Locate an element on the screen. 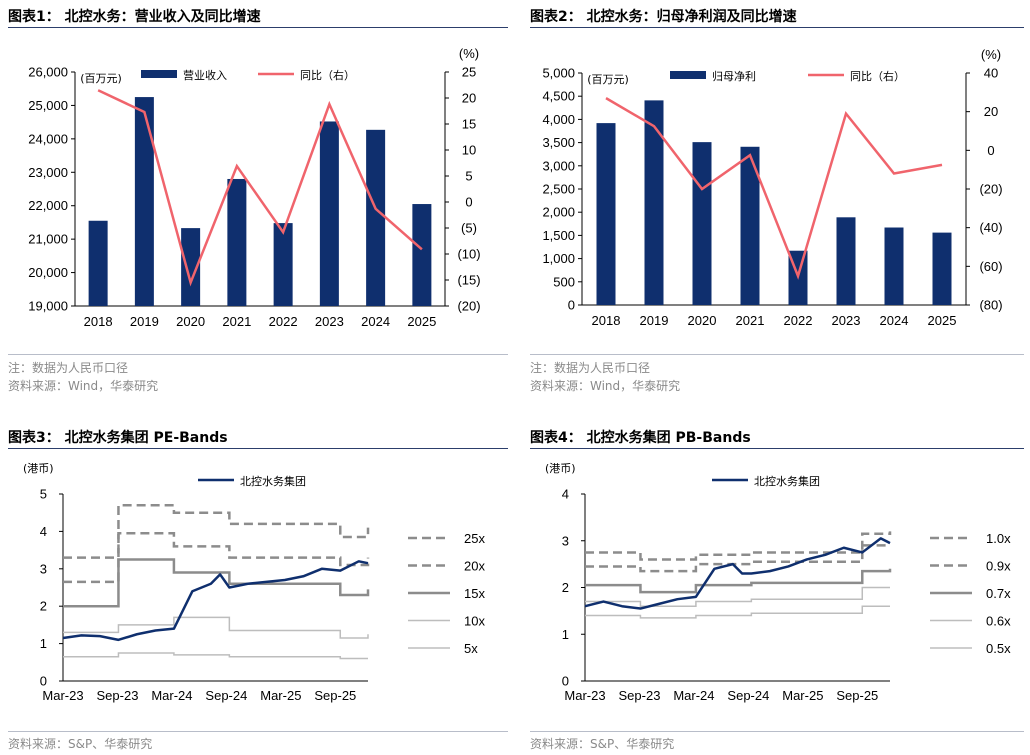 Image resolution: width=1030 pixels, height=755 pixels. y-tick-label: 22,000 is located at coordinates (48, 205).